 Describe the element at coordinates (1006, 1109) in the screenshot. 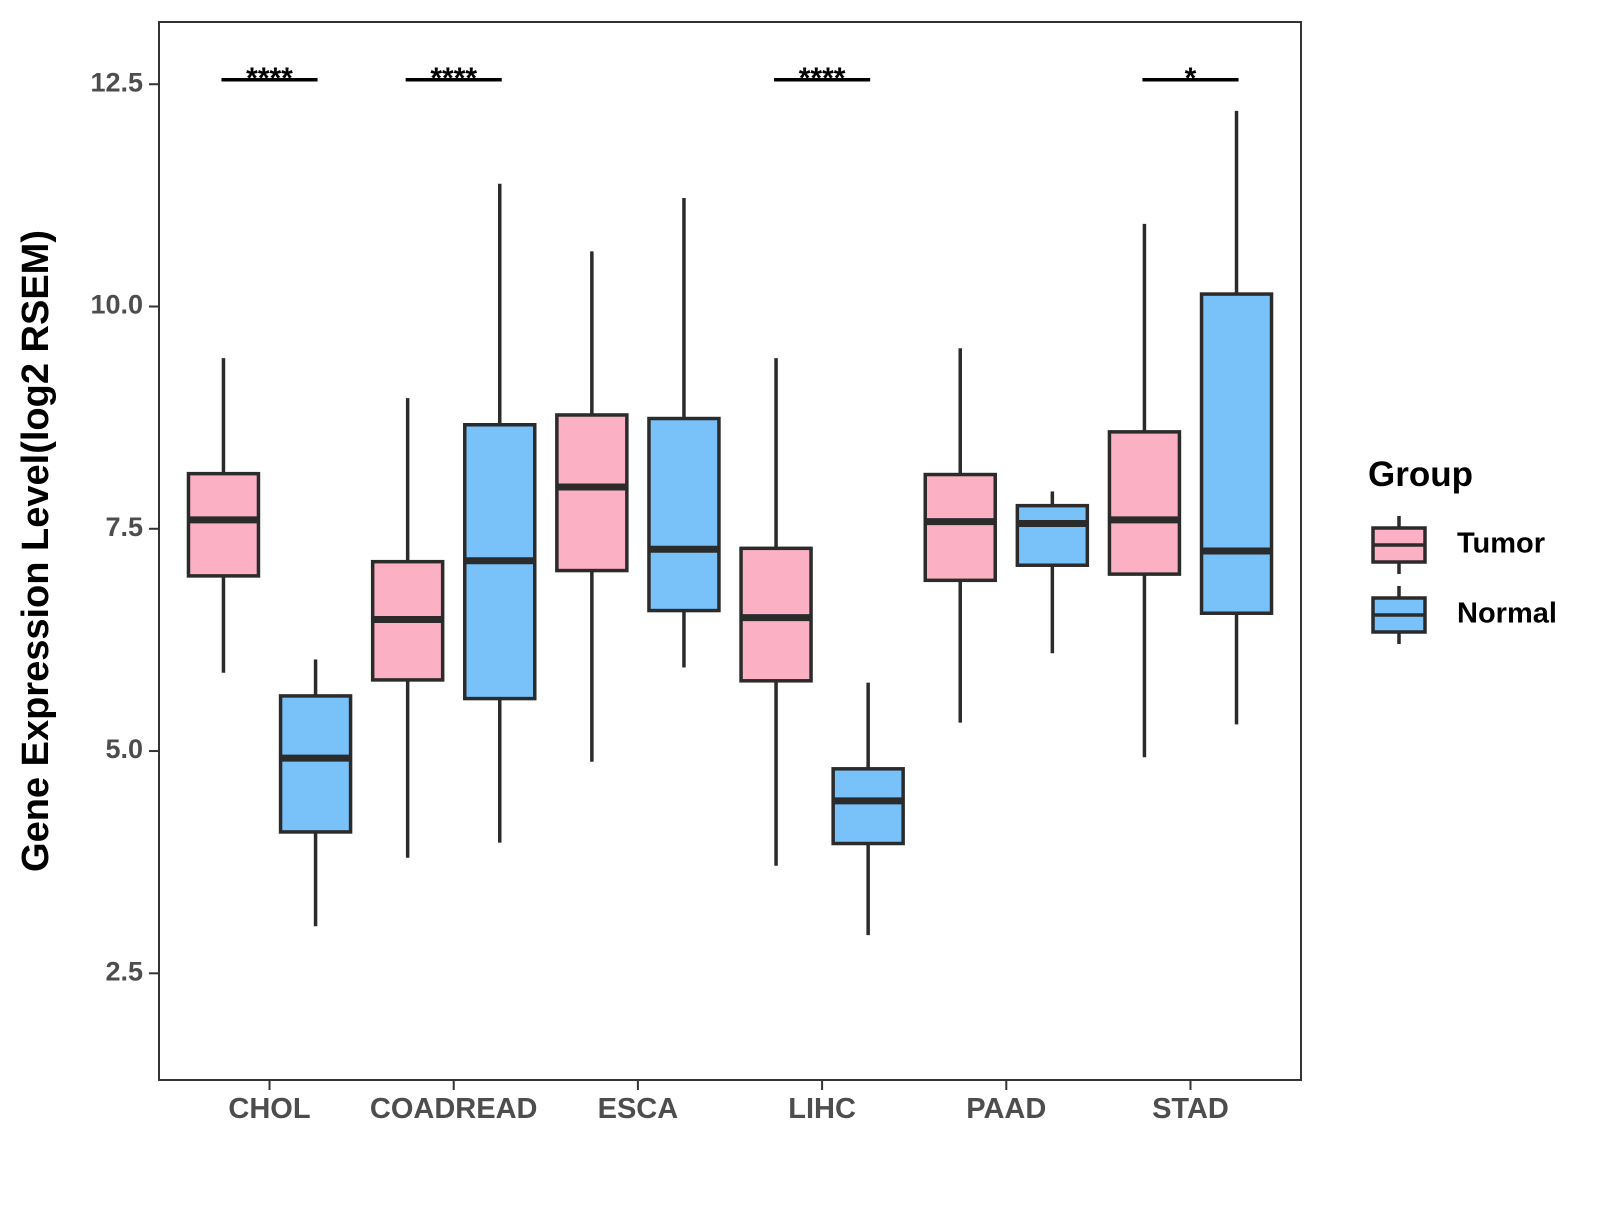

I see `x-tick-label: PAAD` at that location.